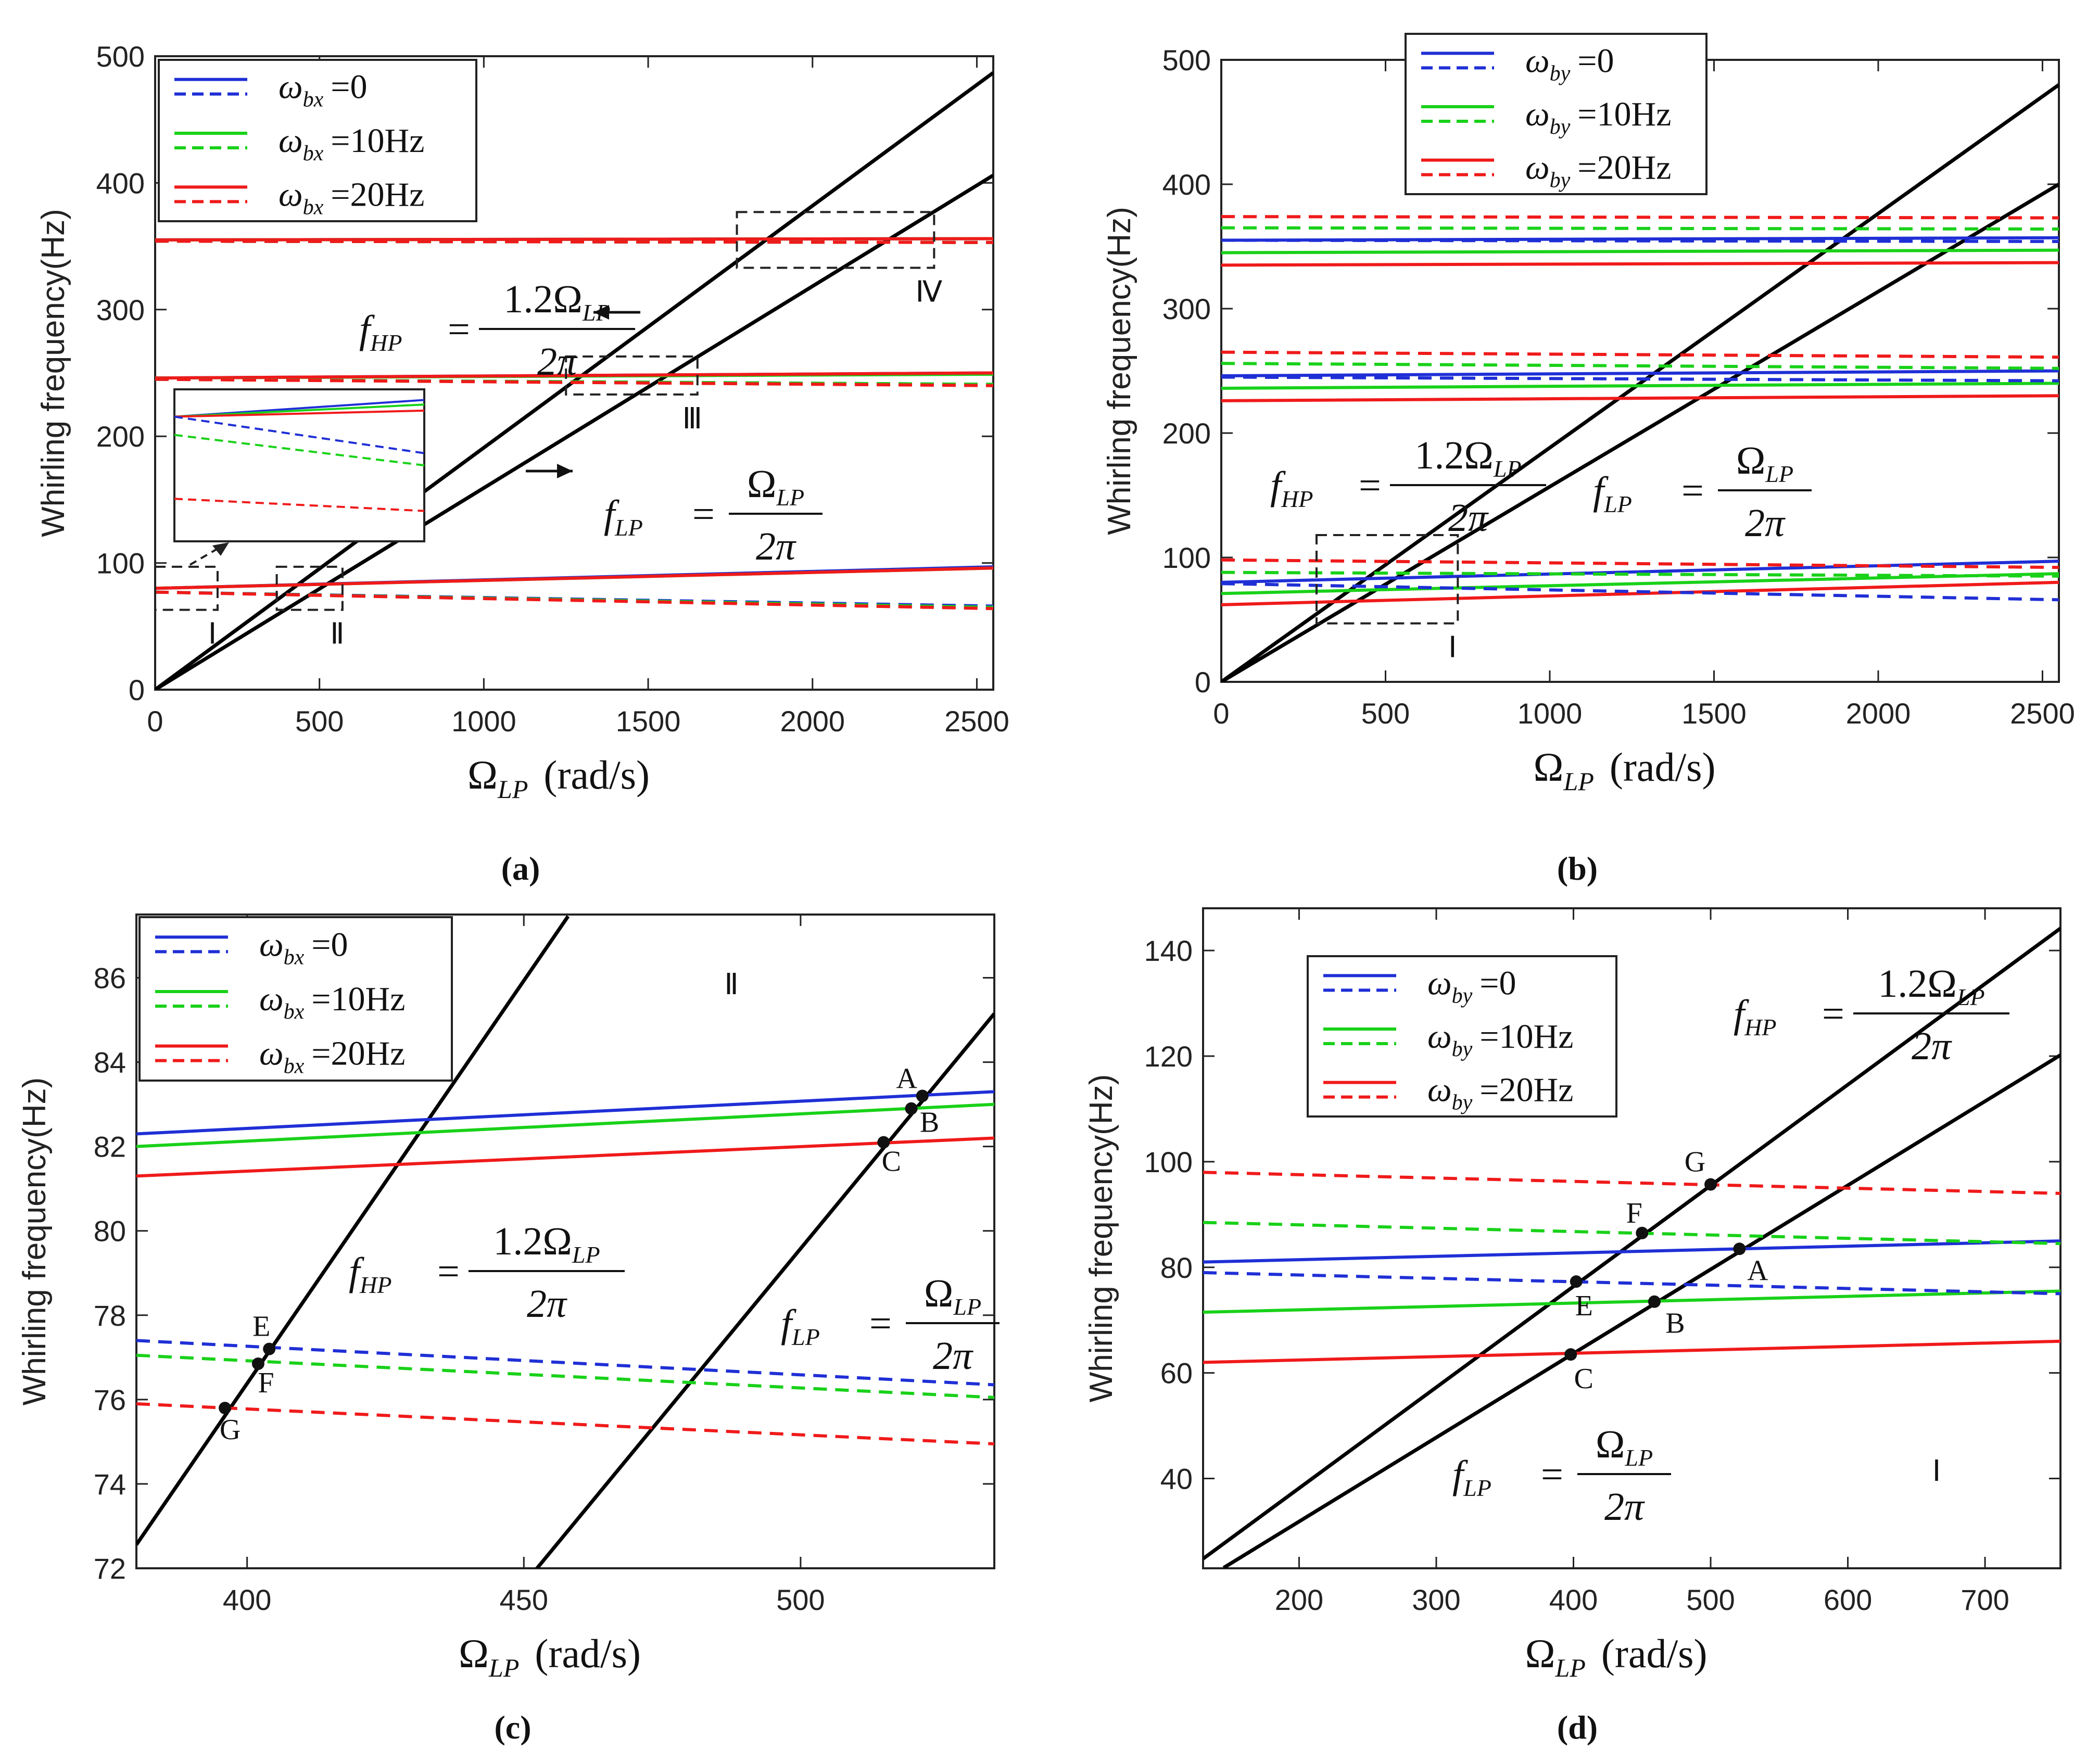 The height and width of the screenshot is (1764, 2074). I want to click on x-tick-label: 200, so click(1299, 1599).